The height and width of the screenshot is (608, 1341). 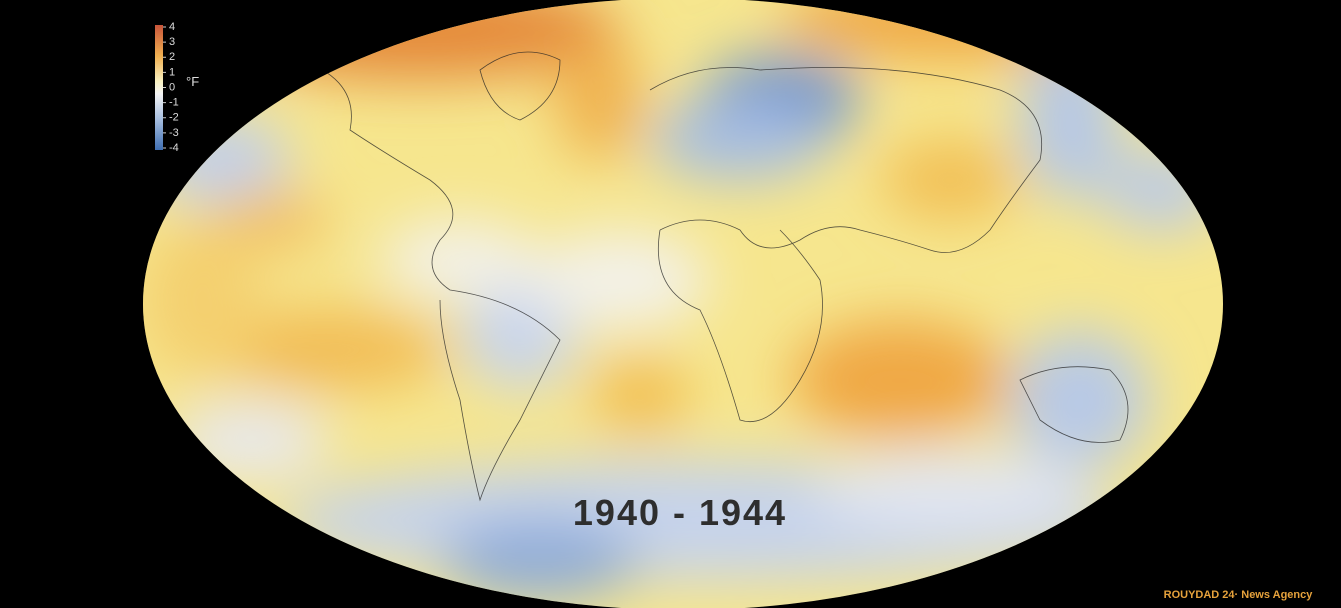 What do you see at coordinates (159, 87) in the screenshot?
I see `color-bar` at bounding box center [159, 87].